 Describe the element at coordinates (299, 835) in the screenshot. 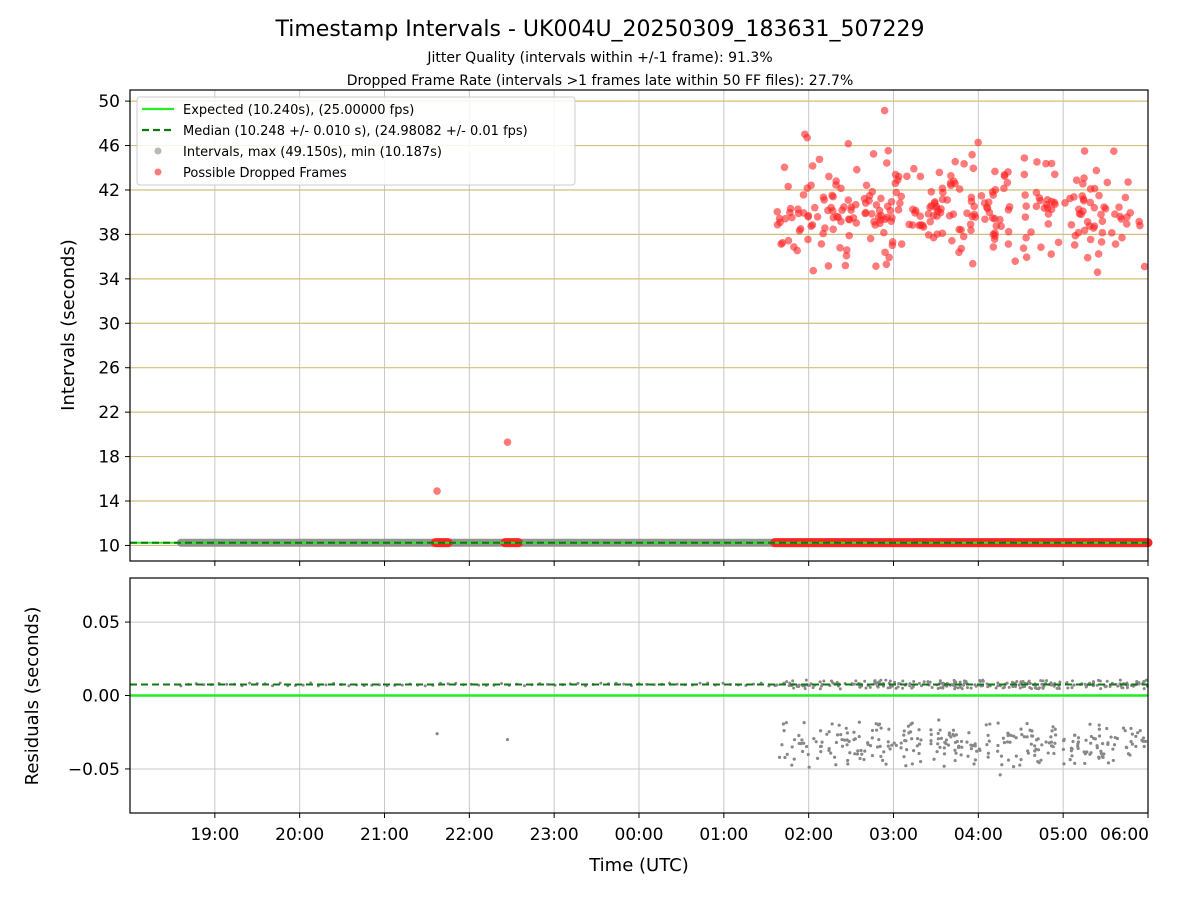

I see `x-tick-label: 20:00` at that location.